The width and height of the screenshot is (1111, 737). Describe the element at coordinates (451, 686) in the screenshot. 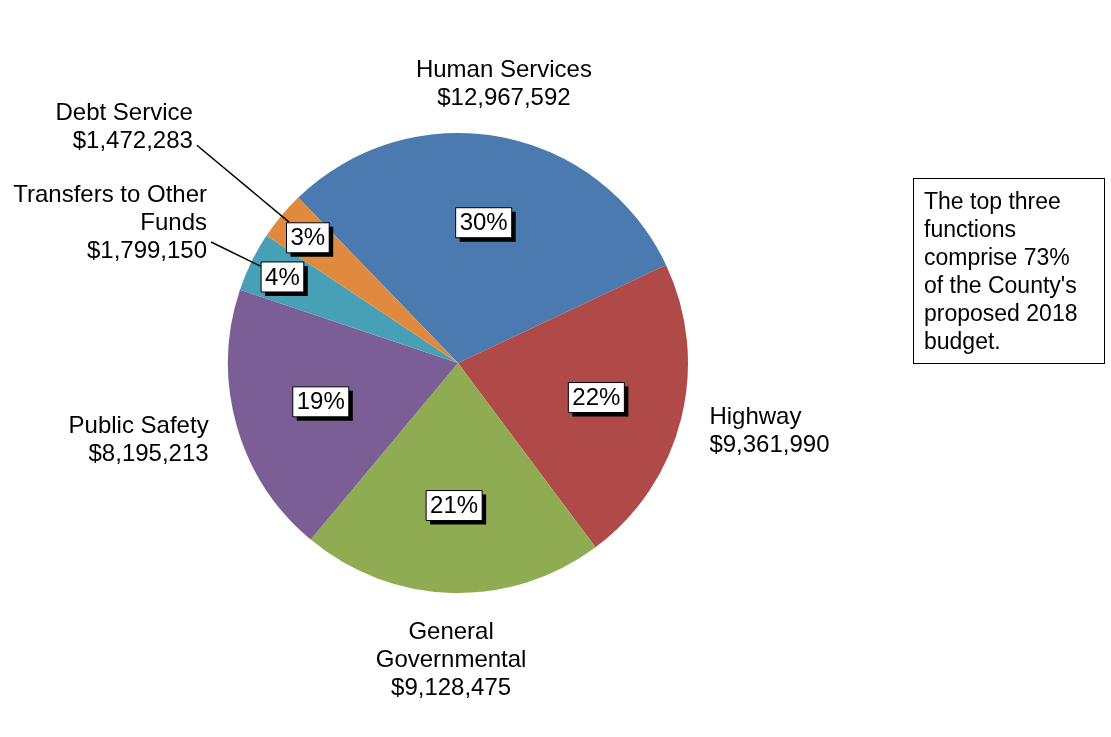

I see `data-label: $9,128,475` at that location.